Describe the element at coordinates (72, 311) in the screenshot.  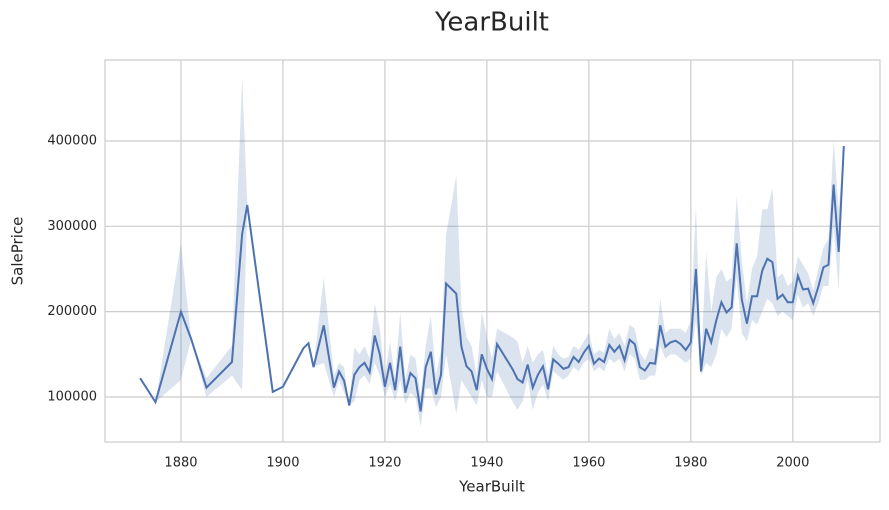
I see `y-tick-label: 200000` at that location.